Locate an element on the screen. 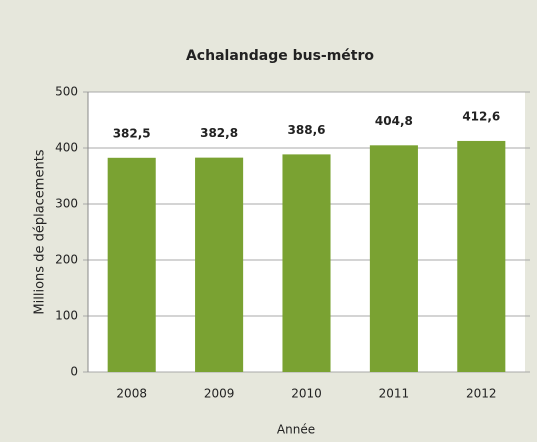  data-label: 412,6 is located at coordinates (481, 116).